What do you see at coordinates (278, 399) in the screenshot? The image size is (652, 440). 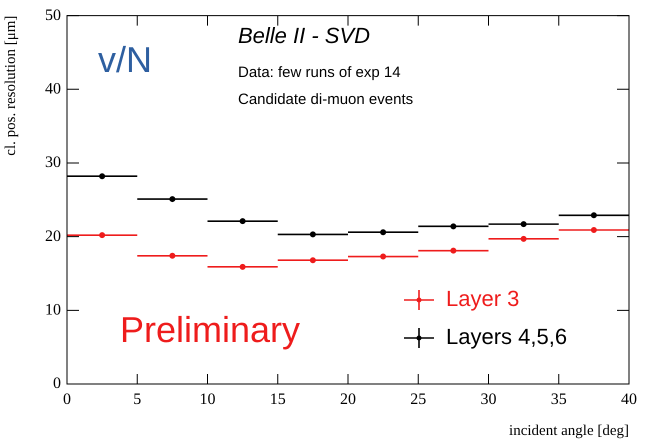 I see `x-tick-label: 15` at bounding box center [278, 399].